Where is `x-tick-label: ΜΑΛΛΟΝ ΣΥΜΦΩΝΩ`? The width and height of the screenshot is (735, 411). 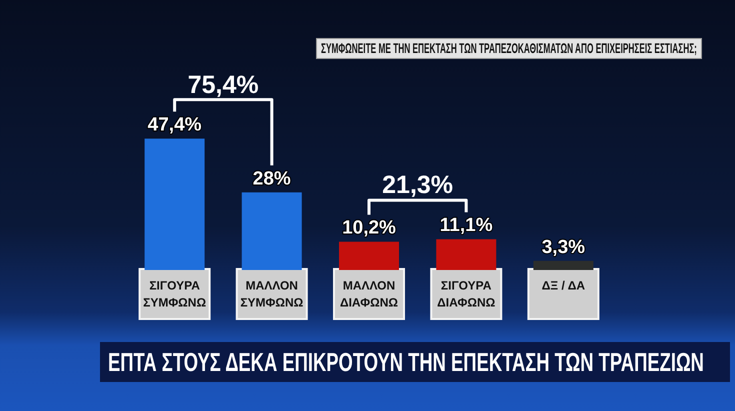
x-tick-label: ΜΑΛΛΟΝ ΣΥΜΦΩΝΩ is located at coordinates (272, 294).